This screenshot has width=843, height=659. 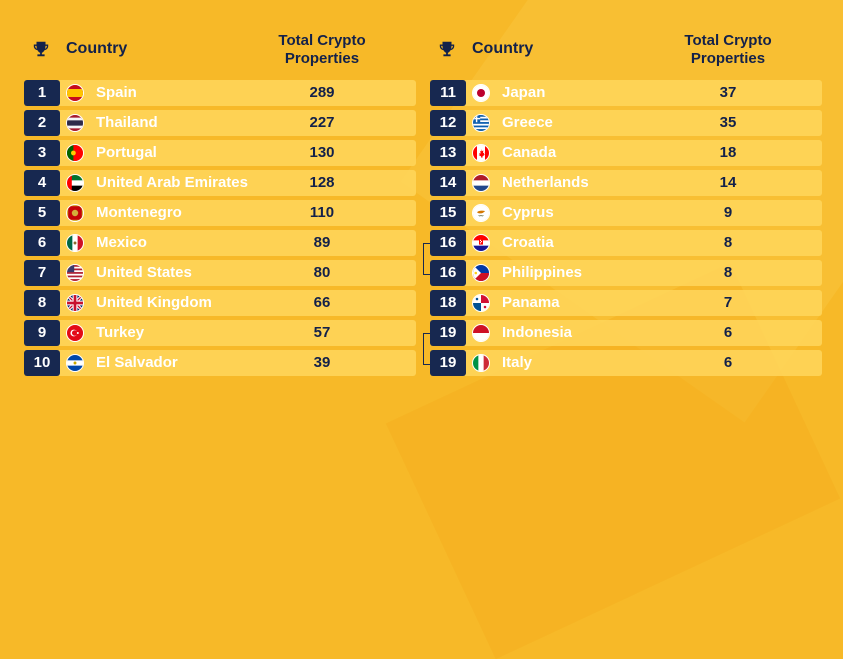 What do you see at coordinates (728, 152) in the screenshot?
I see `property-count: 18` at bounding box center [728, 152].